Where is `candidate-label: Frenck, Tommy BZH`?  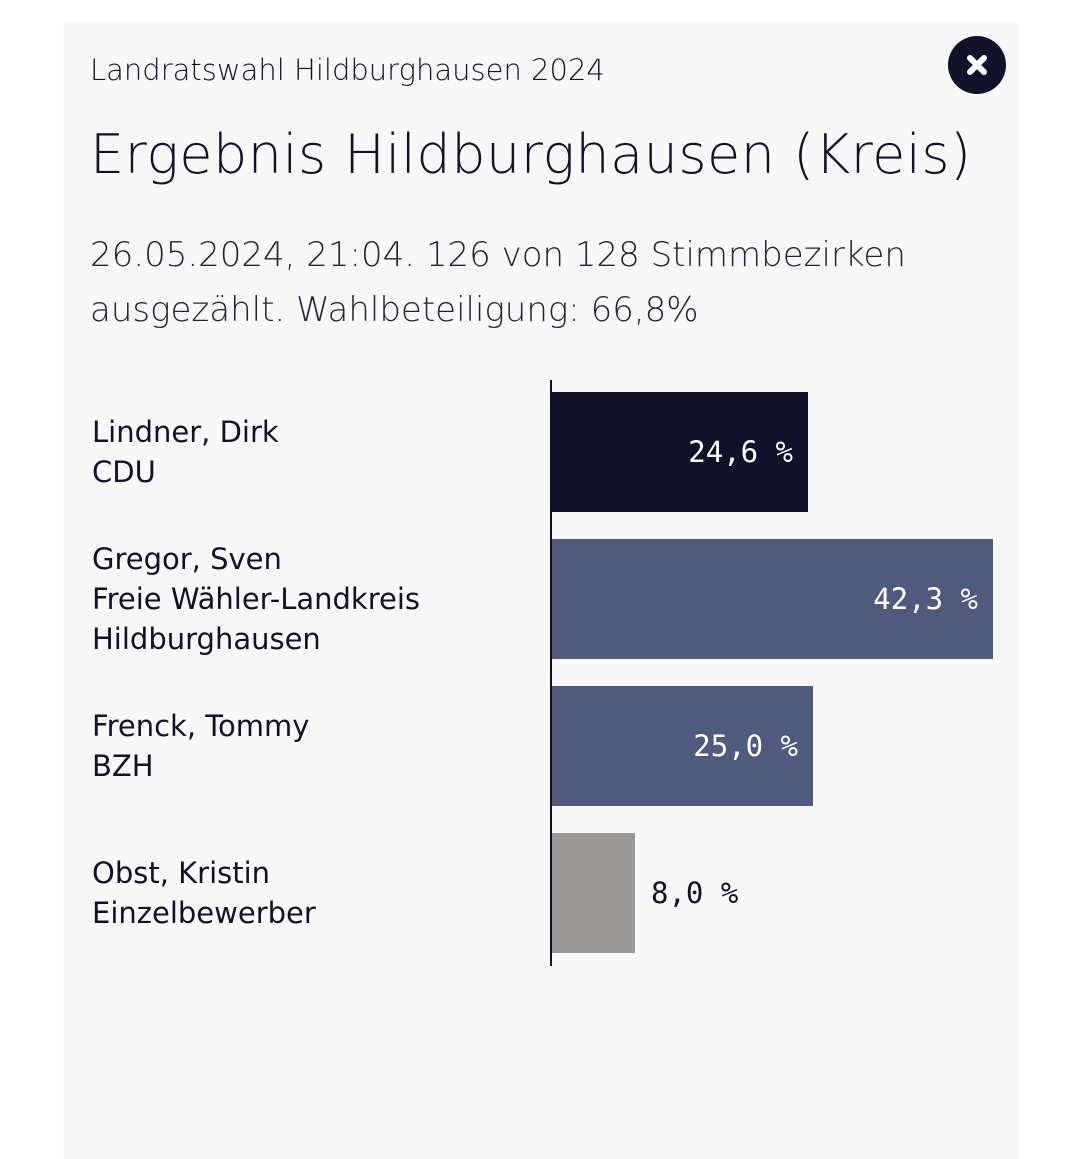 candidate-label: Frenck, Tommy BZH is located at coordinates (200, 746).